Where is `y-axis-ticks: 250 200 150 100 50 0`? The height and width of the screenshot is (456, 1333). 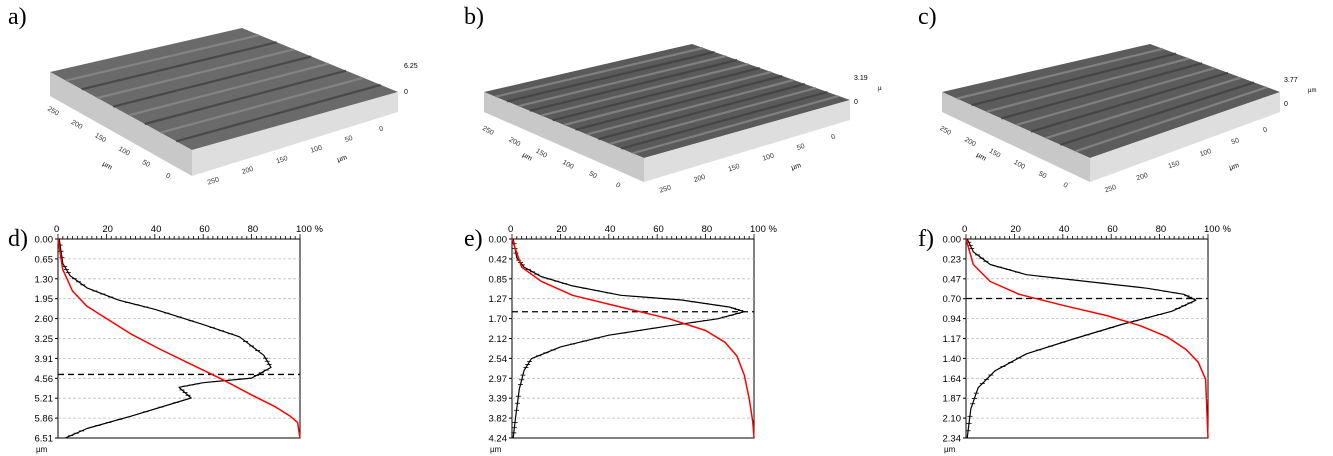 y-axis-ticks: 250 200 150 100 50 0 is located at coordinates (296, 155).